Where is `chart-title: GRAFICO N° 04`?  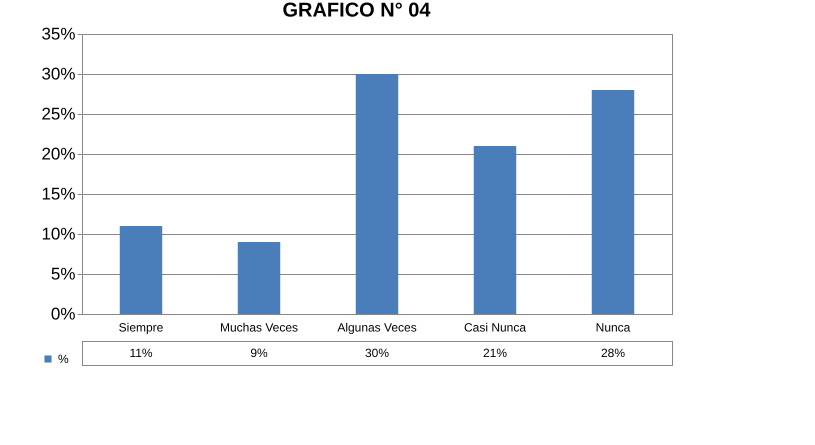
chart-title: GRAFICO N° 04 is located at coordinates (357, 11).